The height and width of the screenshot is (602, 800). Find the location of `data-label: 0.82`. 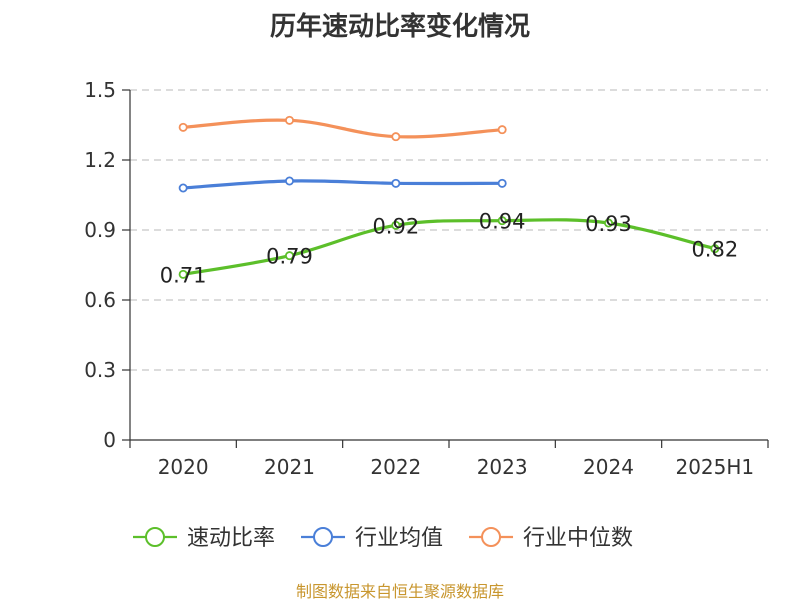

data-label: 0.82 is located at coordinates (714, 250).